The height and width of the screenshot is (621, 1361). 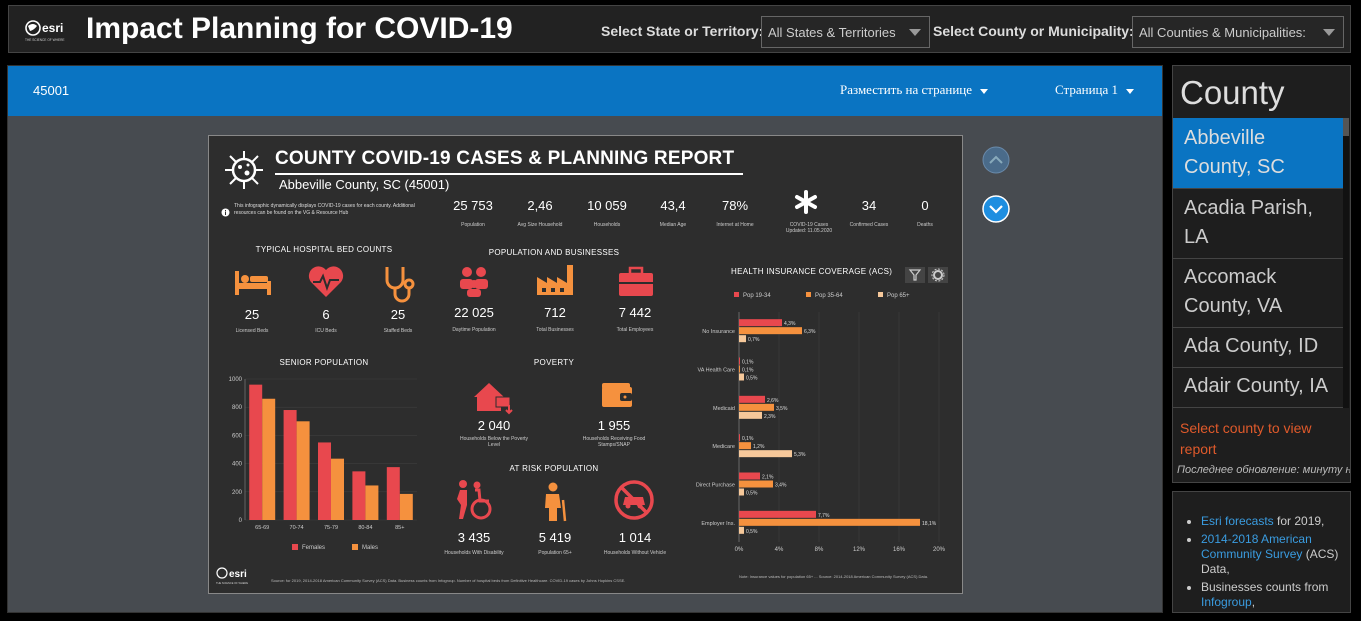 What do you see at coordinates (326, 331) in the screenshot?
I see `beds-label: ICU Beds` at bounding box center [326, 331].